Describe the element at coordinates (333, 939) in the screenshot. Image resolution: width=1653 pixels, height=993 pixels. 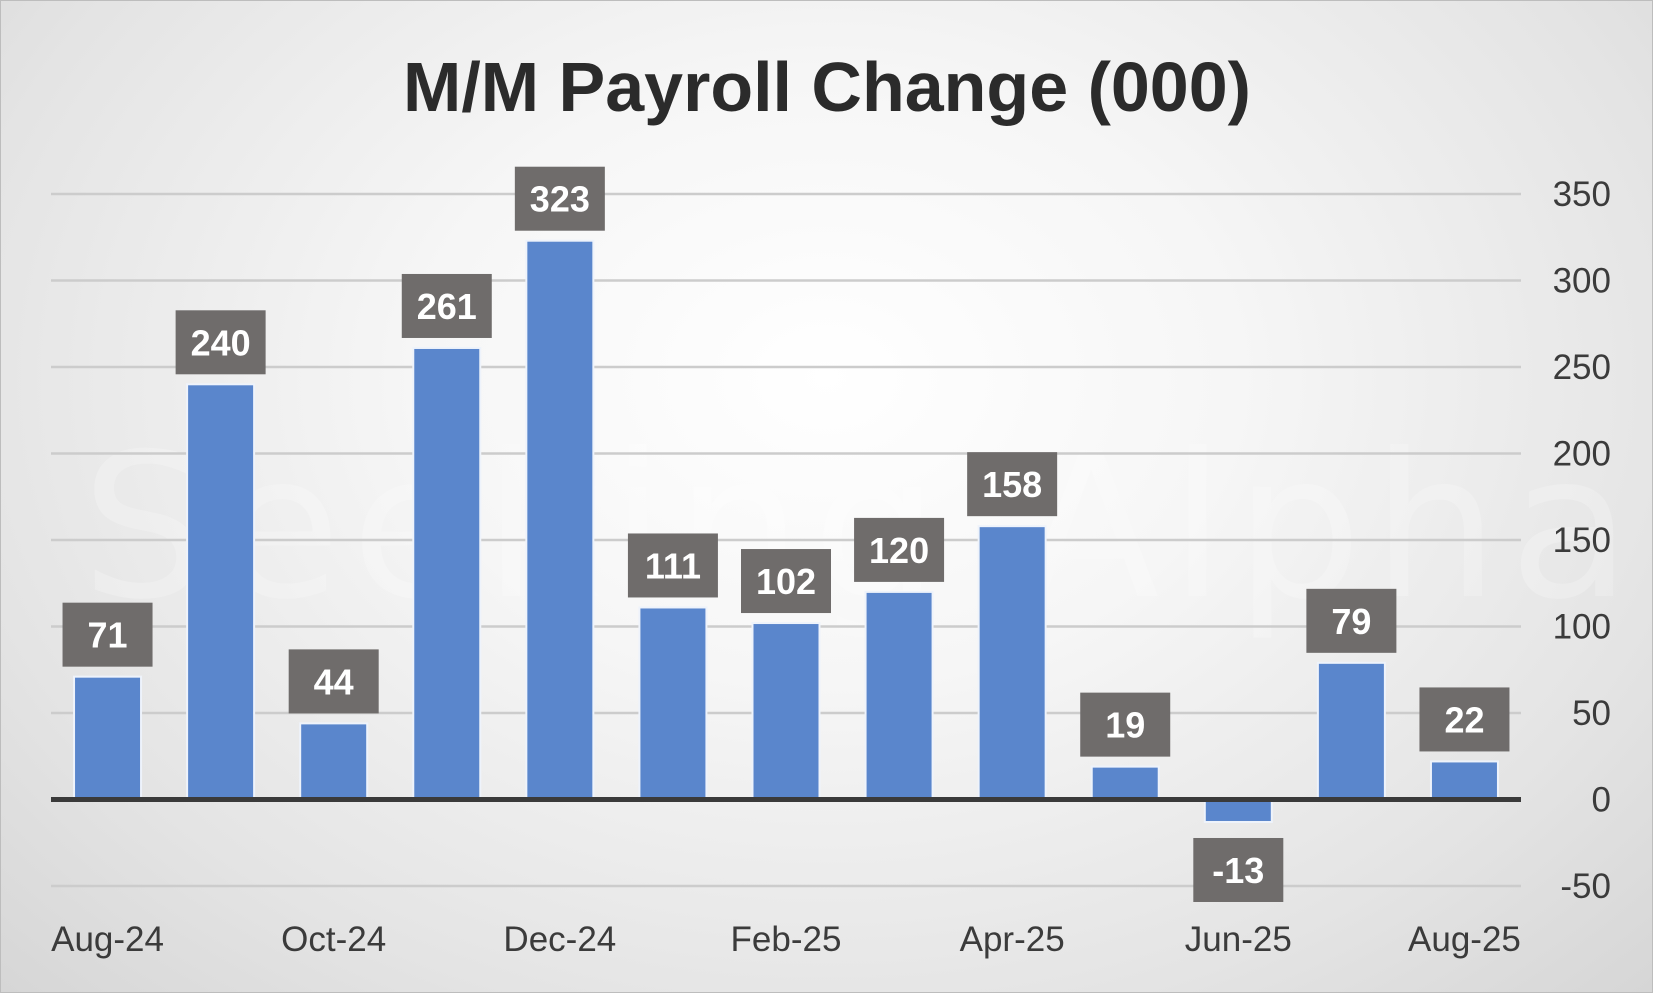
I see `x-tick-label: Oct-24` at that location.